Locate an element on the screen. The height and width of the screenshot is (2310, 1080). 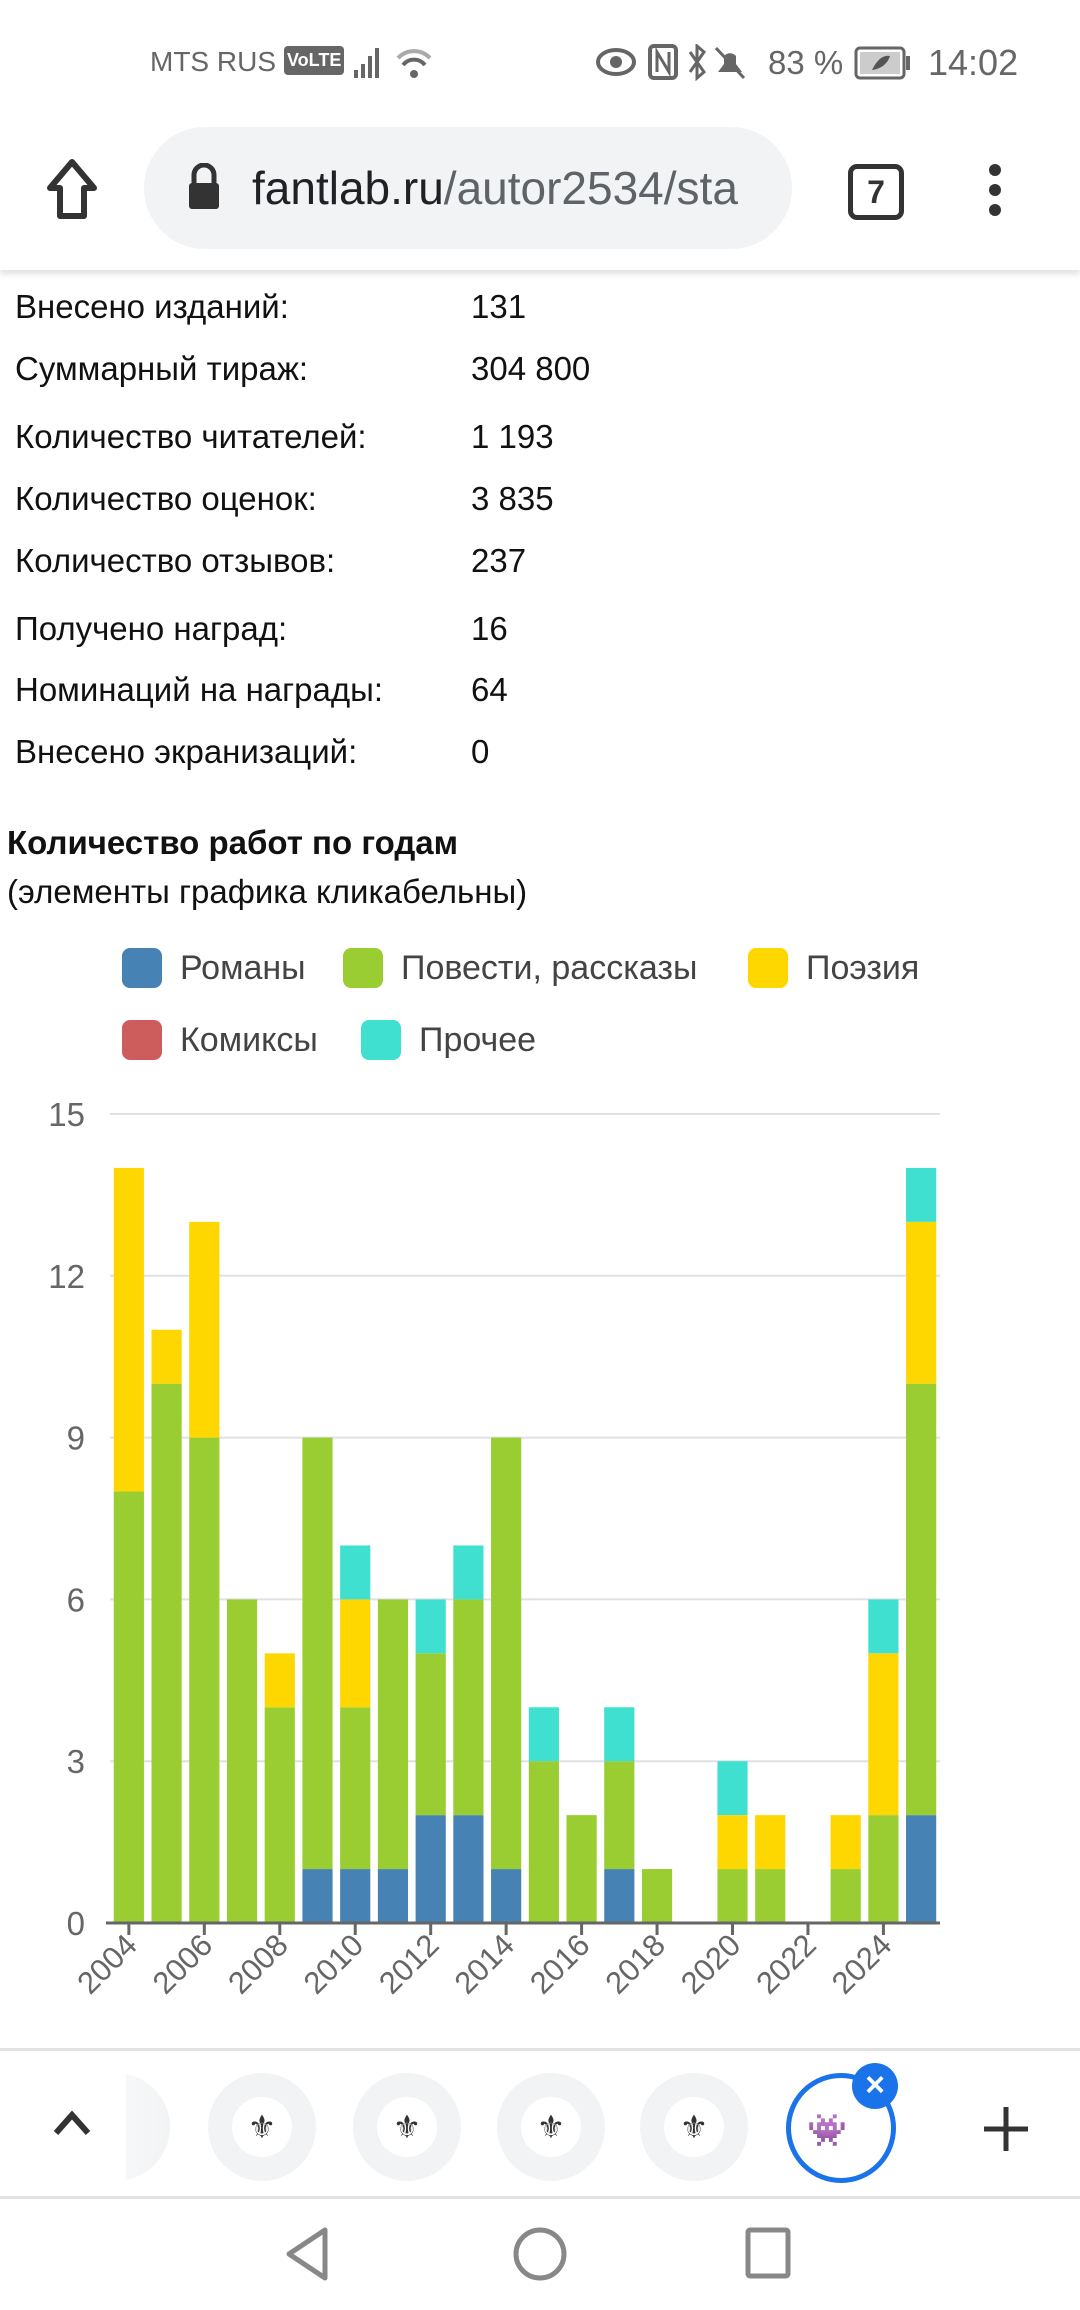
legend-item-poetry: Поэзия is located at coordinates (833, 968).